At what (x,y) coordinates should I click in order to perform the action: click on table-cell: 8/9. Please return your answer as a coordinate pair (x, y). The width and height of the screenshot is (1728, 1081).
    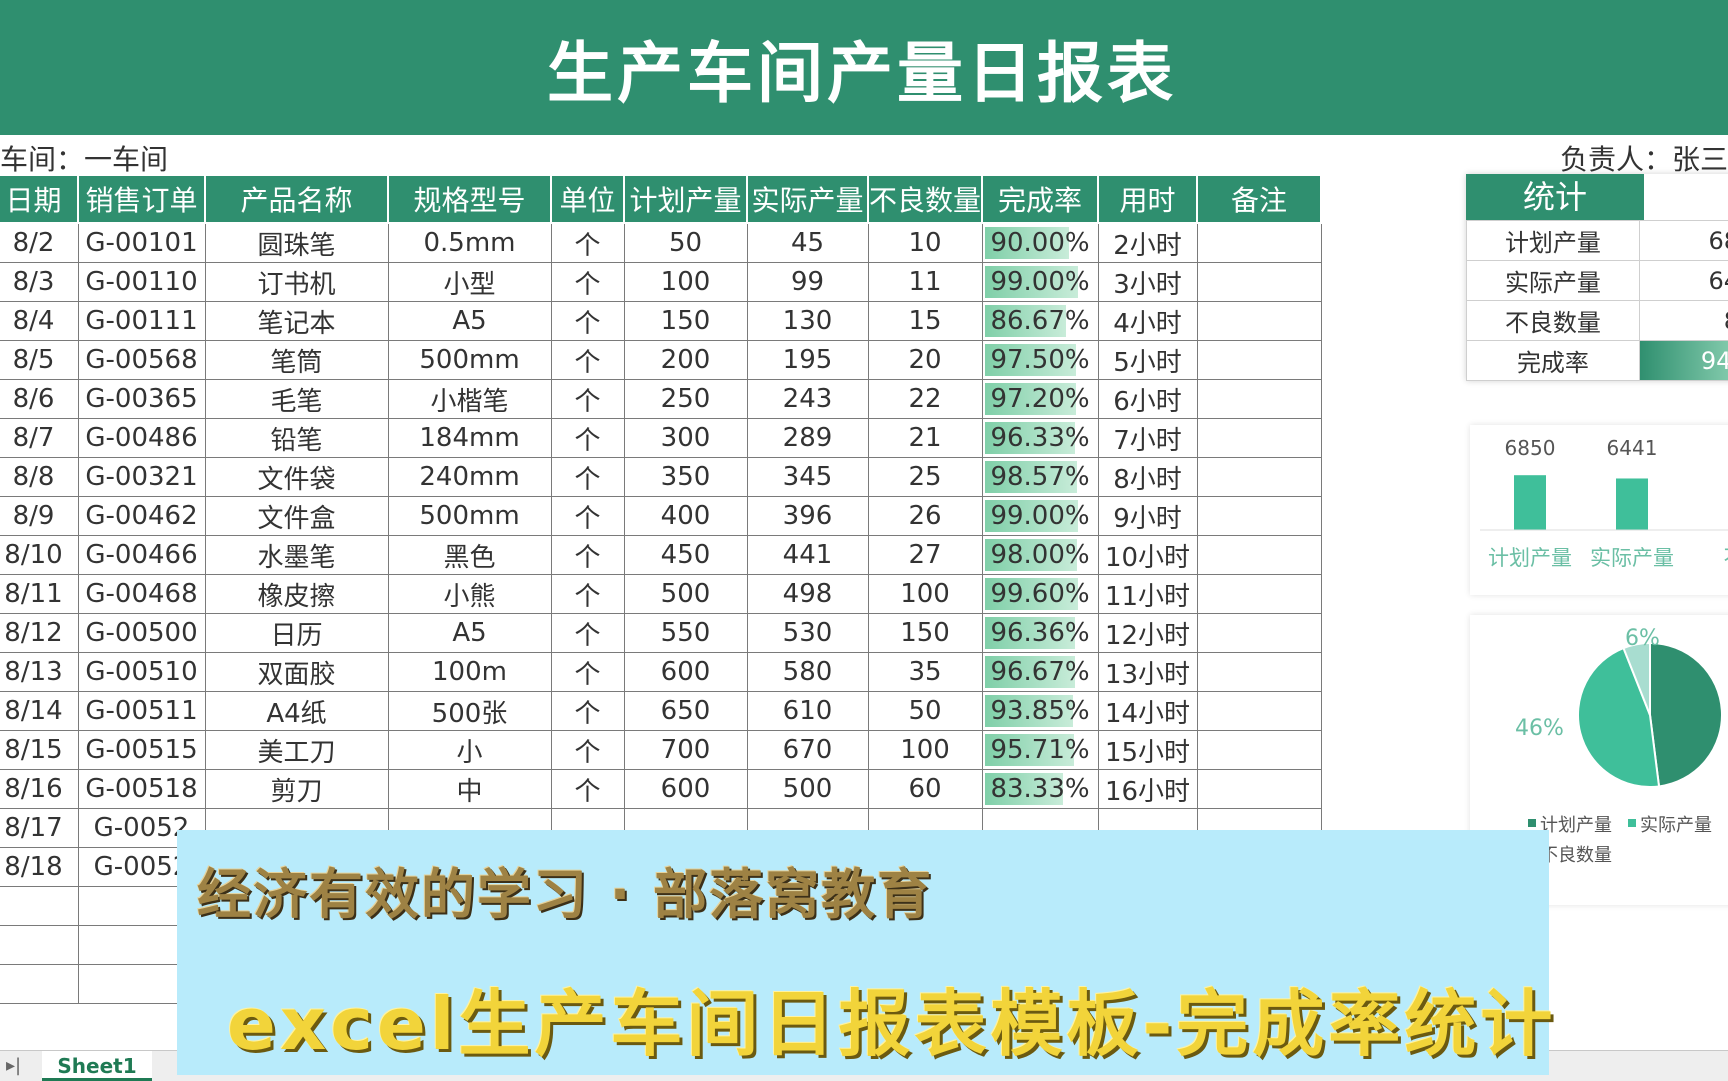
    Looking at the image, I should click on (39, 516).